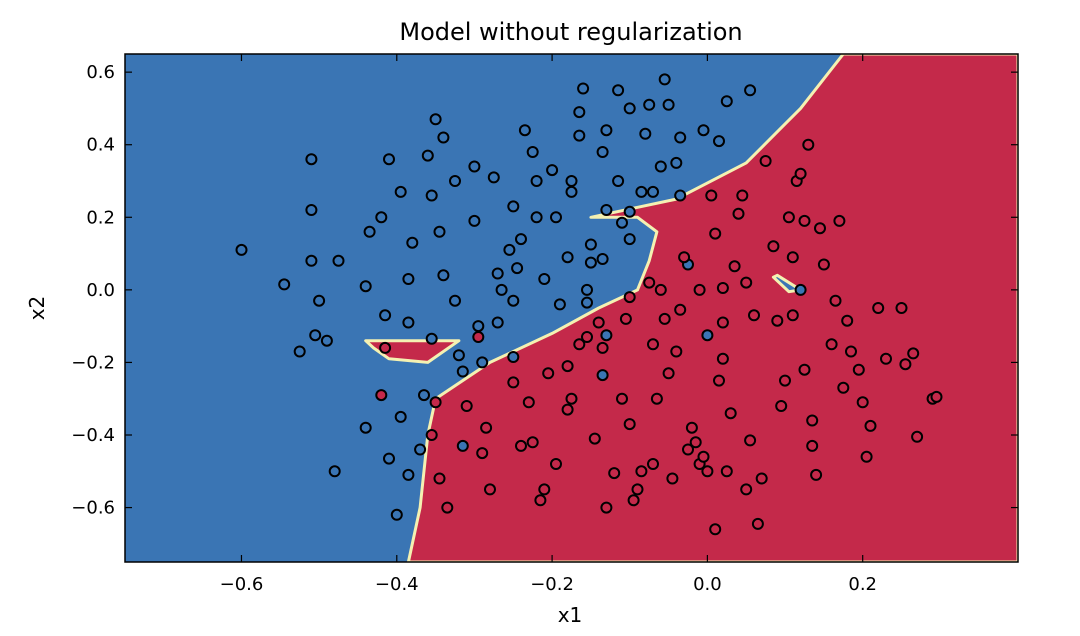 This screenshot has height=636, width=1080. What do you see at coordinates (100, 290) in the screenshot?
I see `y-tick-label: 0.0` at bounding box center [100, 290].